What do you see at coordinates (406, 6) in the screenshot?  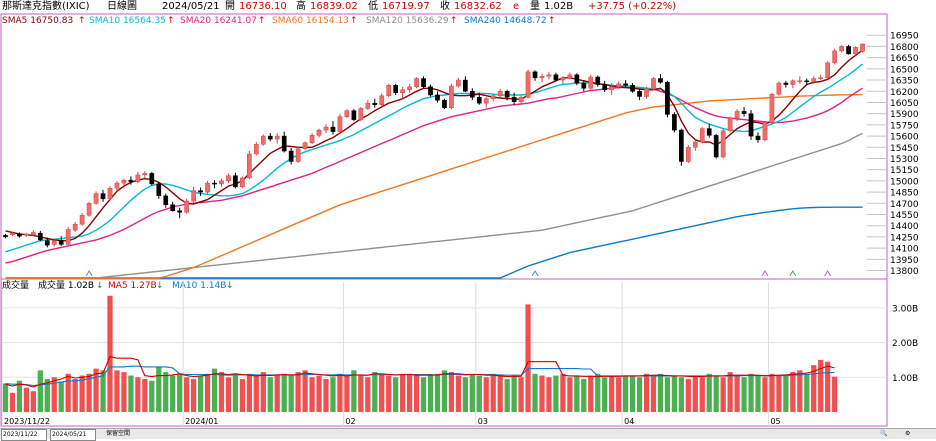 I see `low-value: 16719.97` at bounding box center [406, 6].